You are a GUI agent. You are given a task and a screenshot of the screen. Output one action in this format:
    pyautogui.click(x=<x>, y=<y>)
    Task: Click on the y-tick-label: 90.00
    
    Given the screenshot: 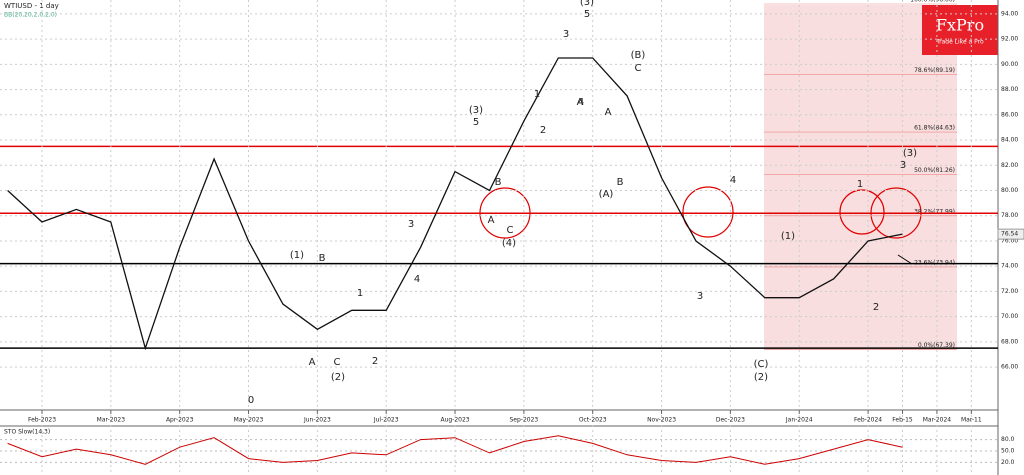 What is the action you would take?
    pyautogui.click(x=1009, y=64)
    